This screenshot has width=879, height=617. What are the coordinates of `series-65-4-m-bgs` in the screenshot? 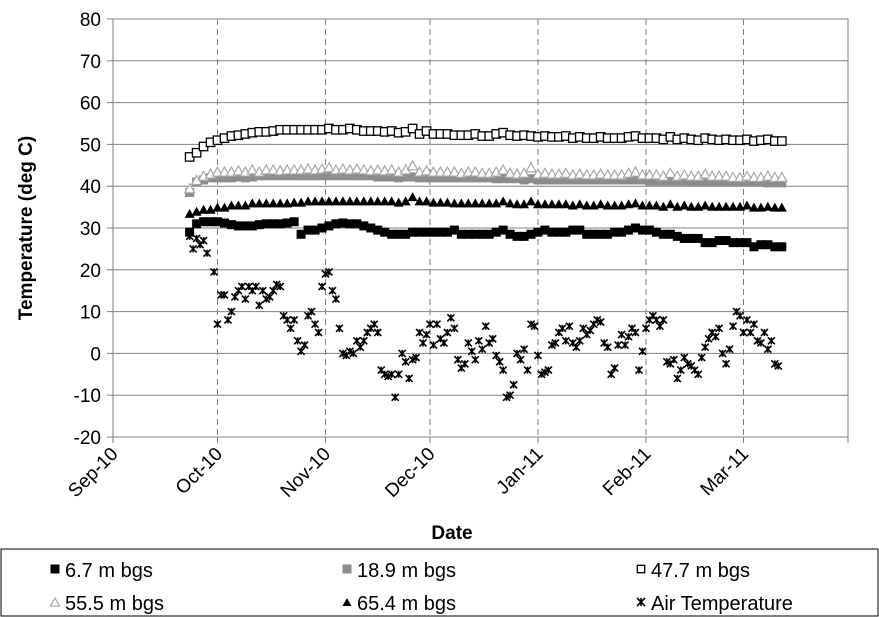 It's located at (485, 205).